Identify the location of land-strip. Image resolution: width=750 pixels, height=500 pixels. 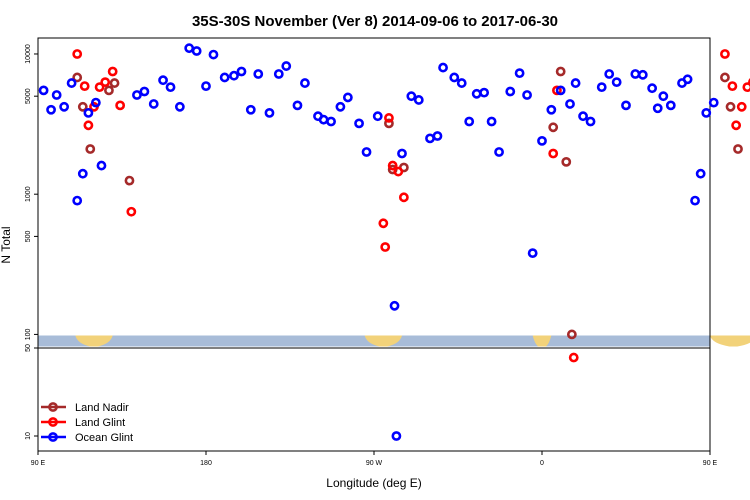
(394, 341).